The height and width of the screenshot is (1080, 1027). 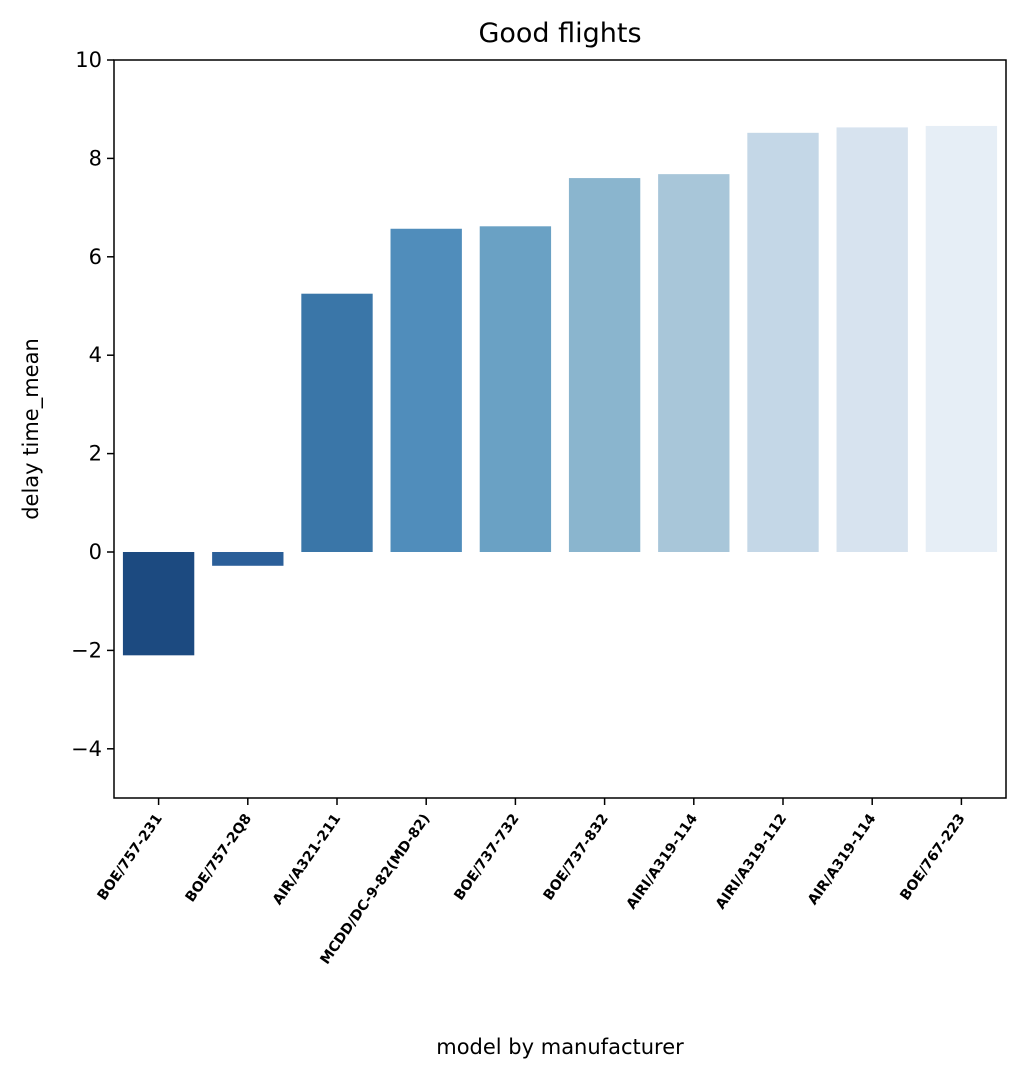 What do you see at coordinates (95, 257) in the screenshot?
I see `y-tick-label: 6` at bounding box center [95, 257].